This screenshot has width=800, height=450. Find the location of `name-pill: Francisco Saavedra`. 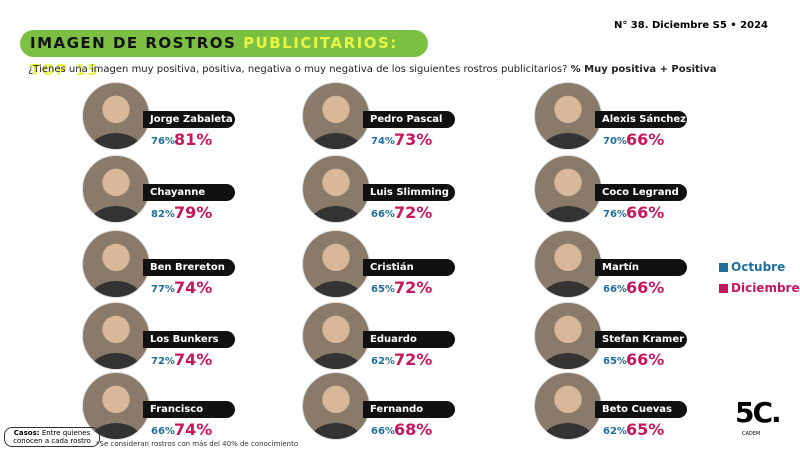

name-pill: Francisco Saavedra is located at coordinates (189, 416).